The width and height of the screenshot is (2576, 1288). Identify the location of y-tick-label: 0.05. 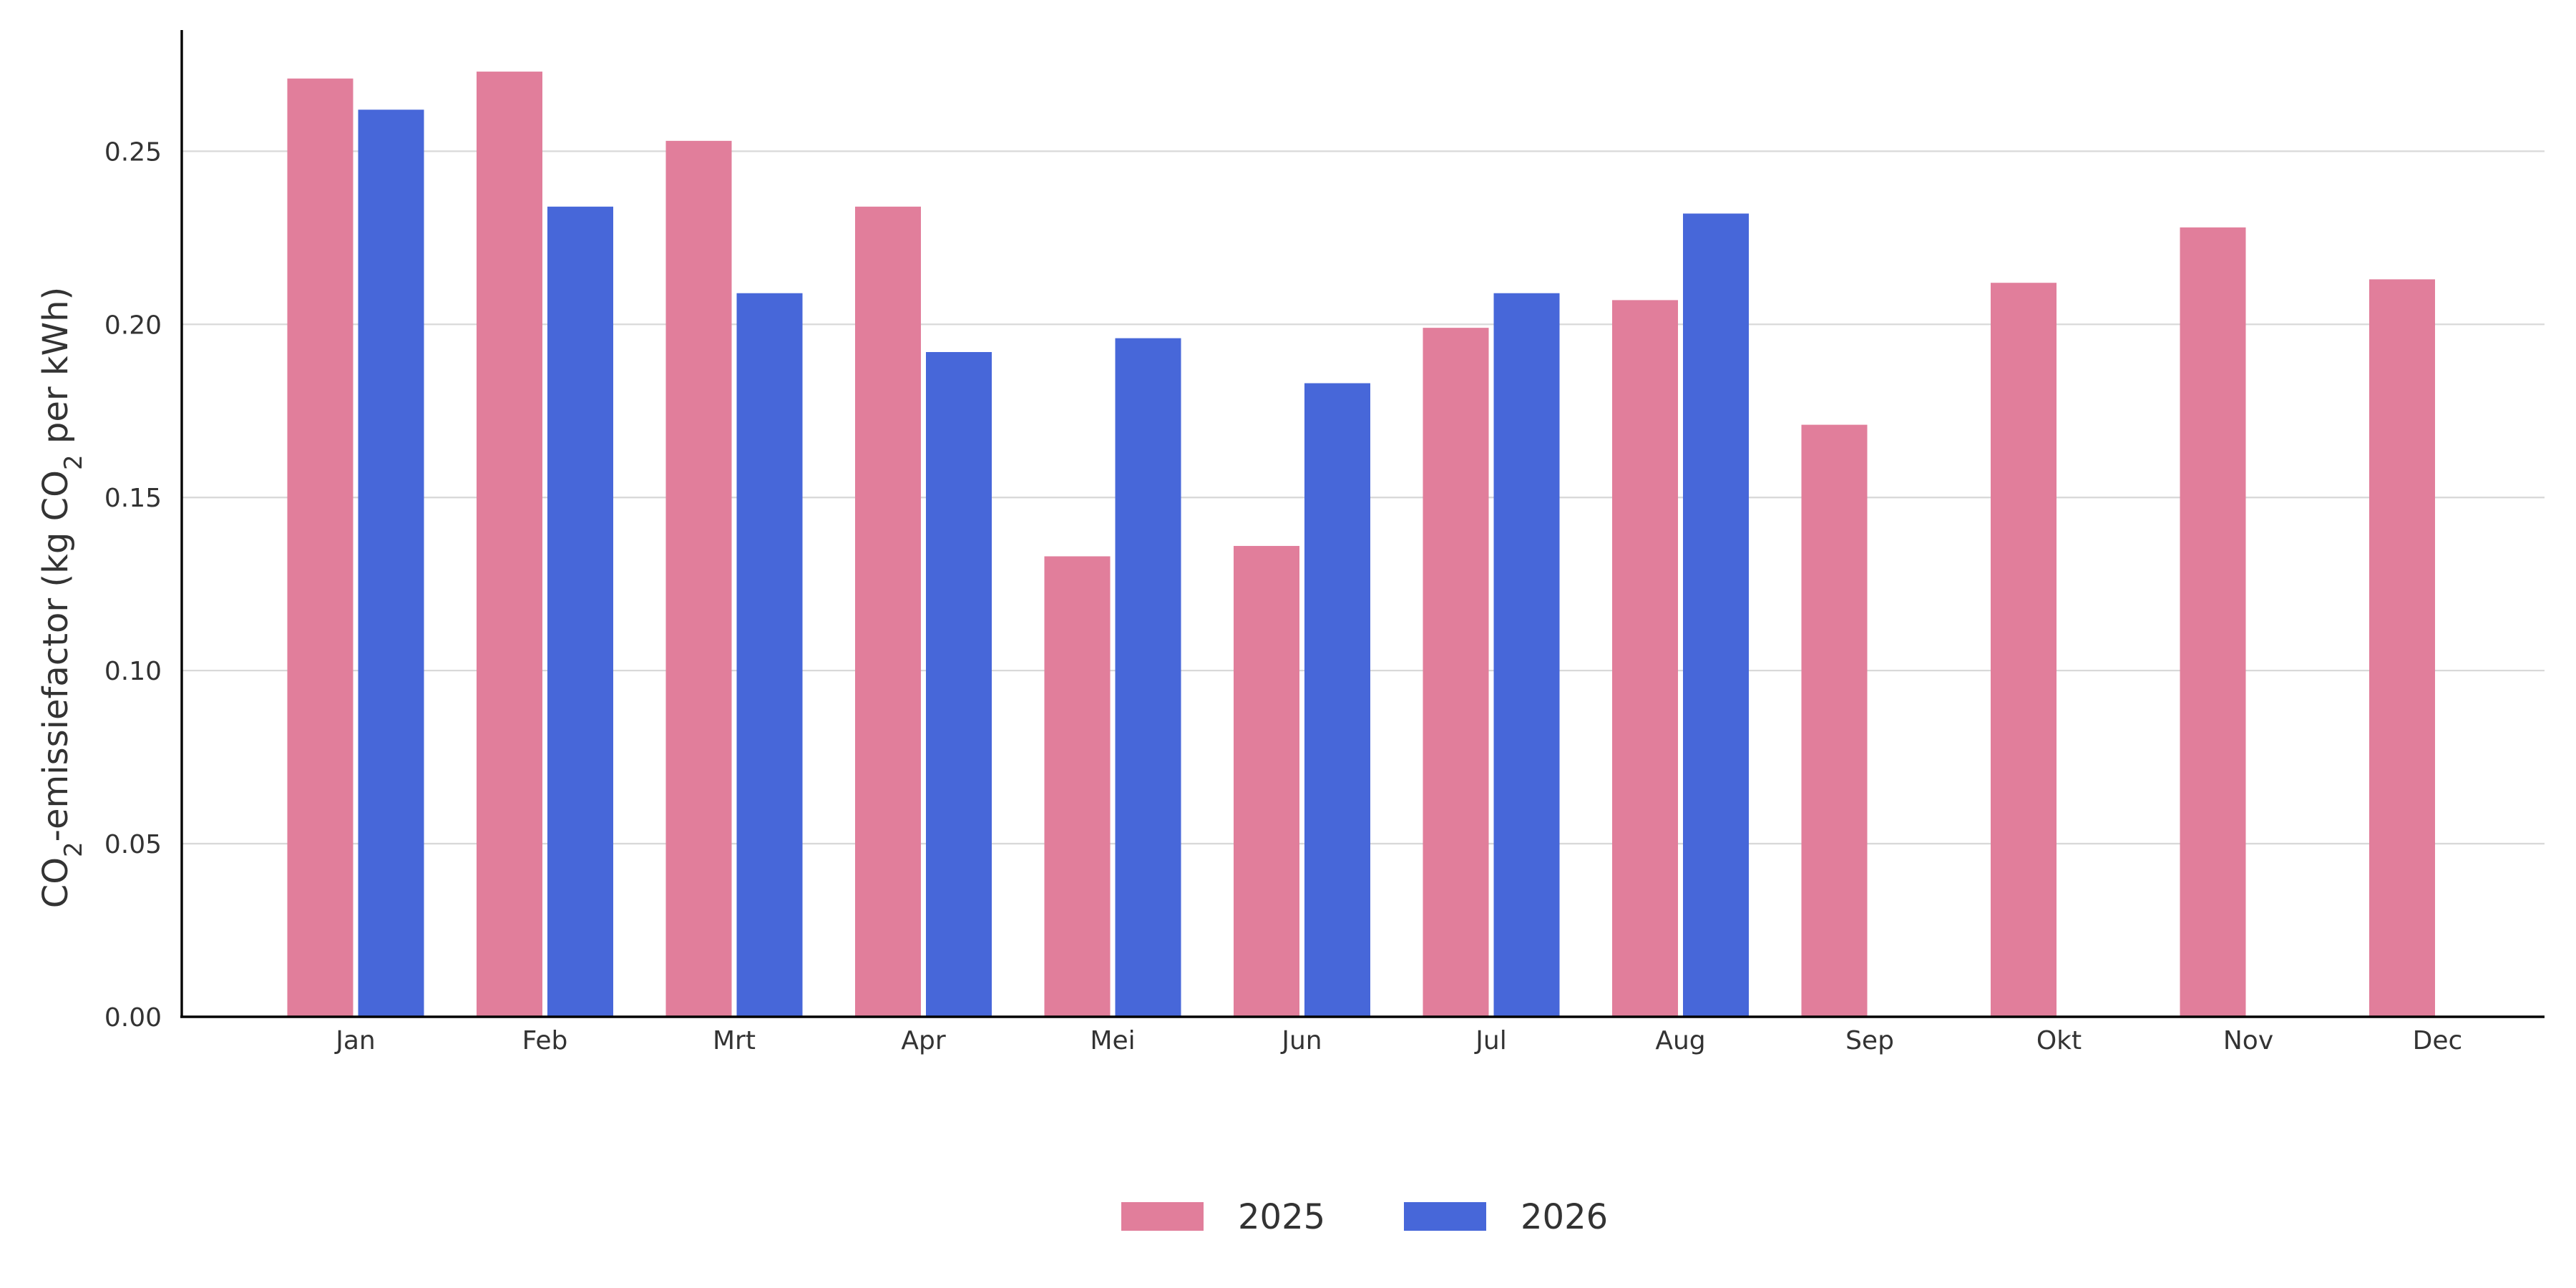
(133, 844).